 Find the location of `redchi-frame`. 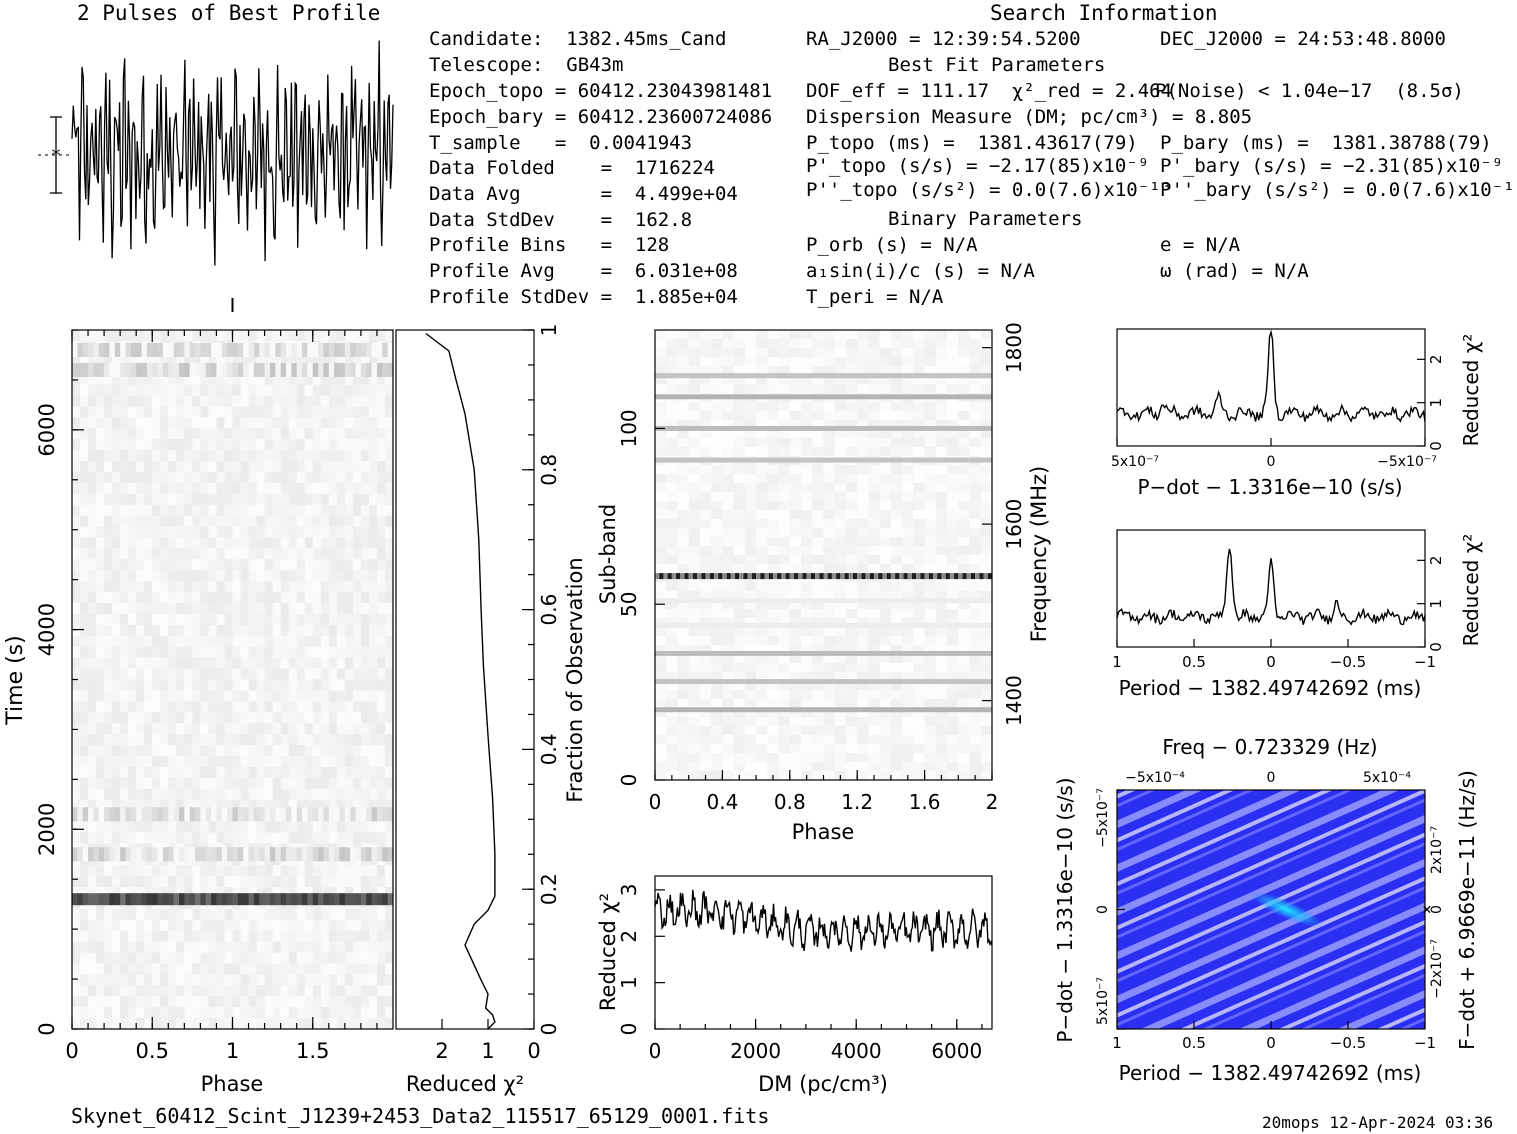

redchi-frame is located at coordinates (465, 679).